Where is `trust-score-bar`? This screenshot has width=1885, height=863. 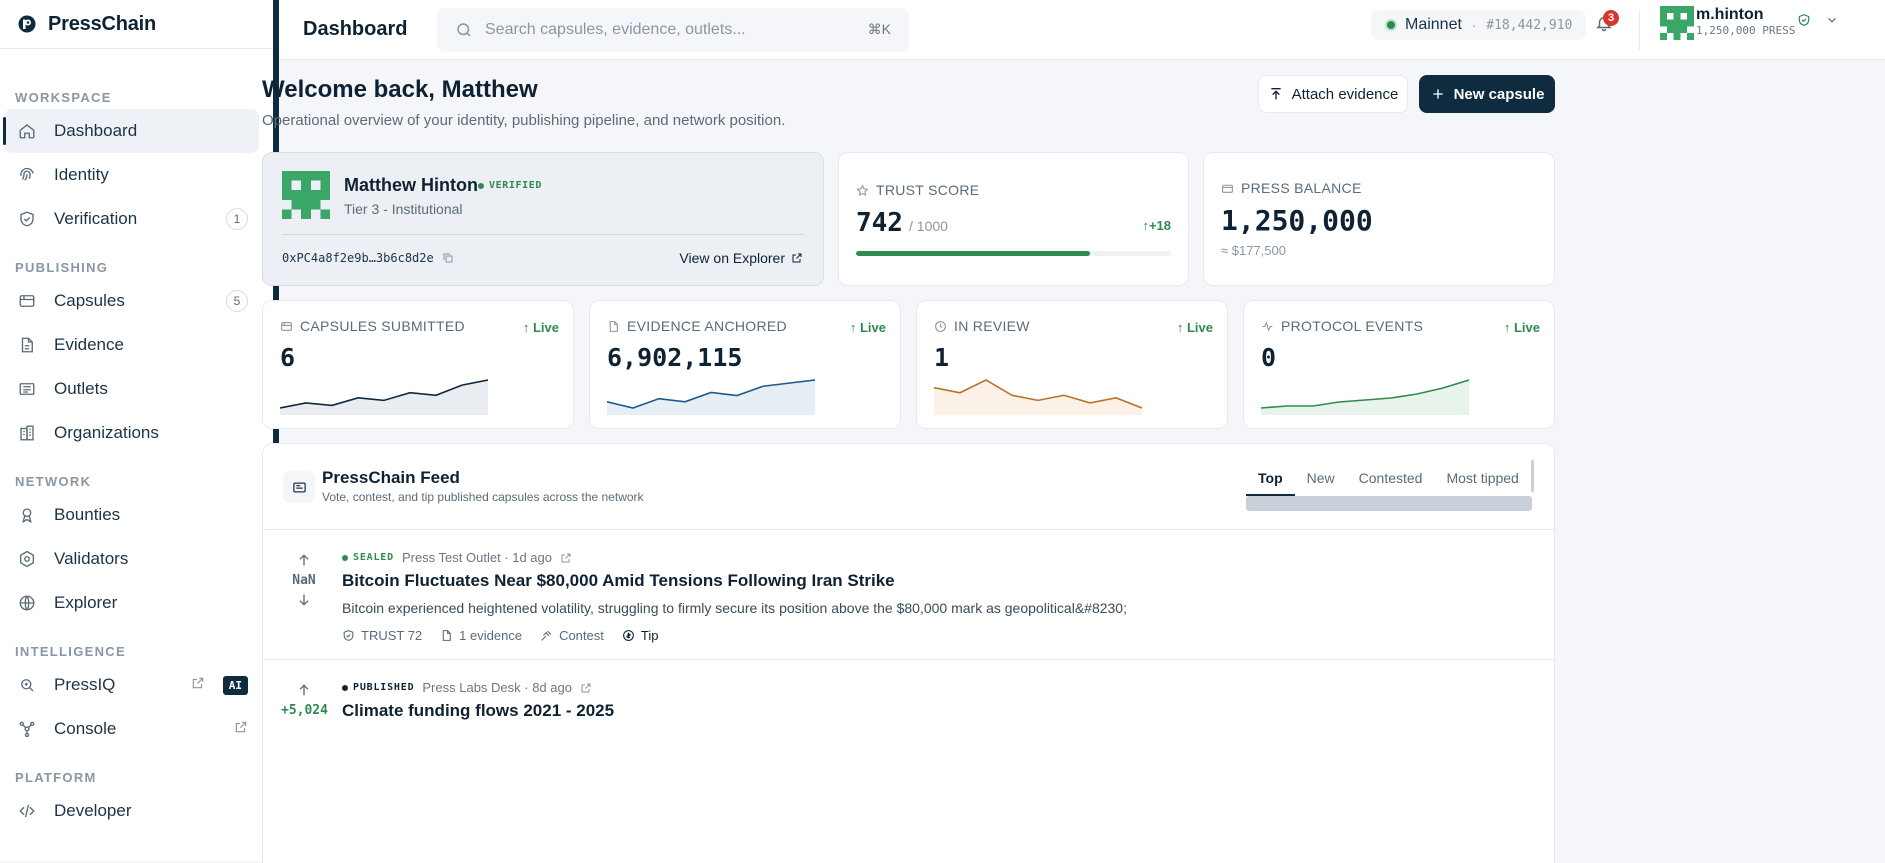 trust-score-bar is located at coordinates (1013, 253).